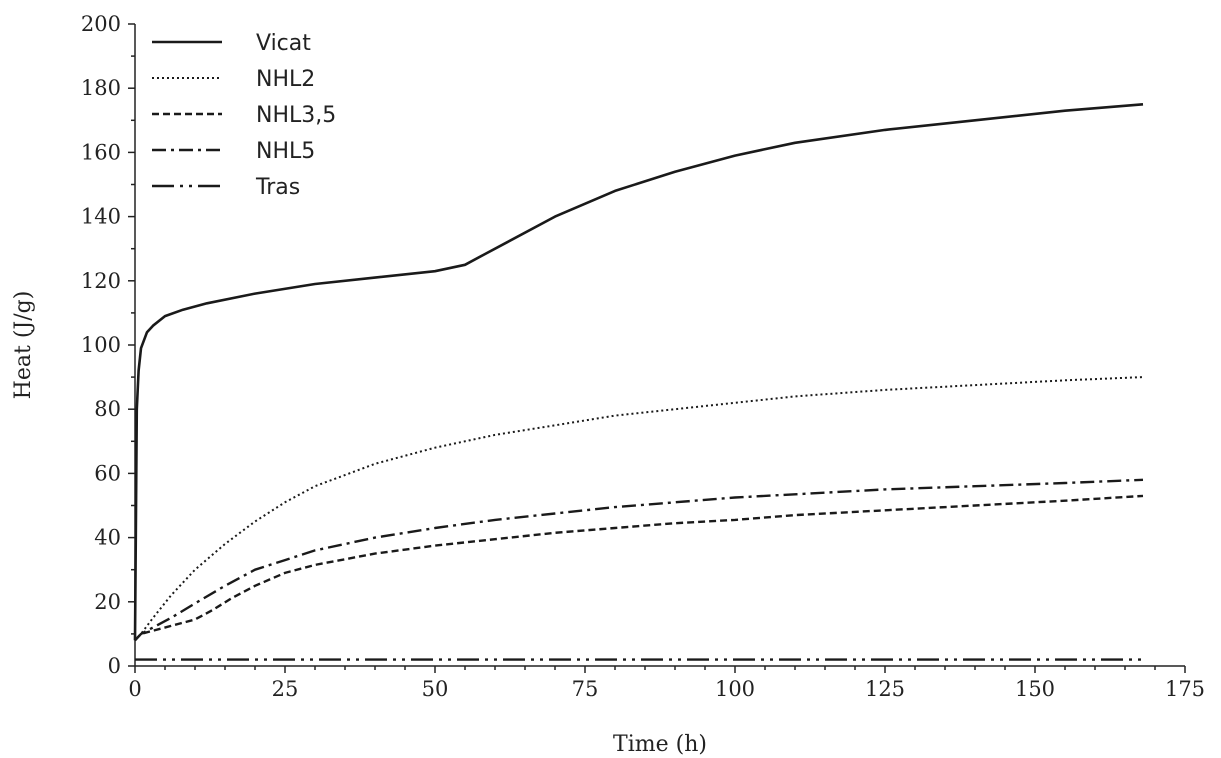 This screenshot has height=758, width=1221. I want to click on y-axis-title: Heat (J/g), so click(23, 345).